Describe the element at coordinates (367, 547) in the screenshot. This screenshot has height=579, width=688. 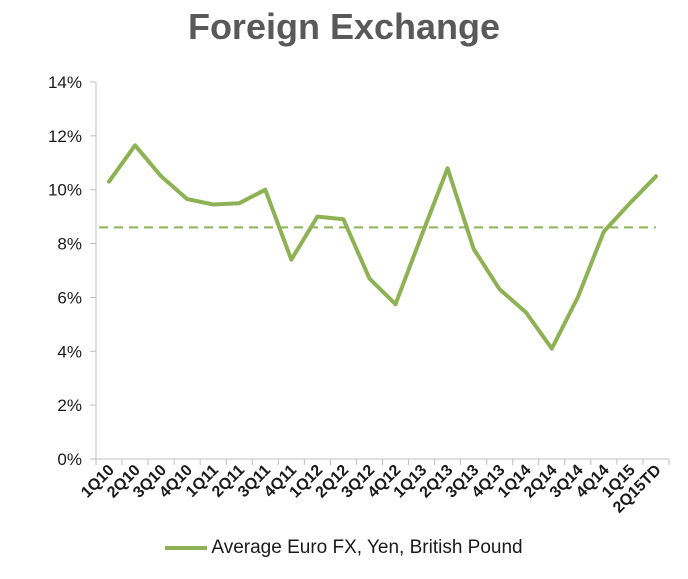
I see `legend-label: Average Euro FX, Yen, British Pound` at that location.